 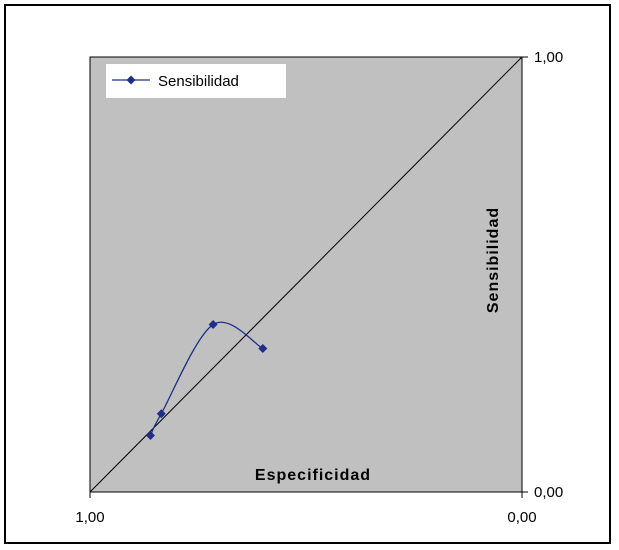 I want to click on y-tick-bottom-label: 0,00, so click(x=548, y=492).